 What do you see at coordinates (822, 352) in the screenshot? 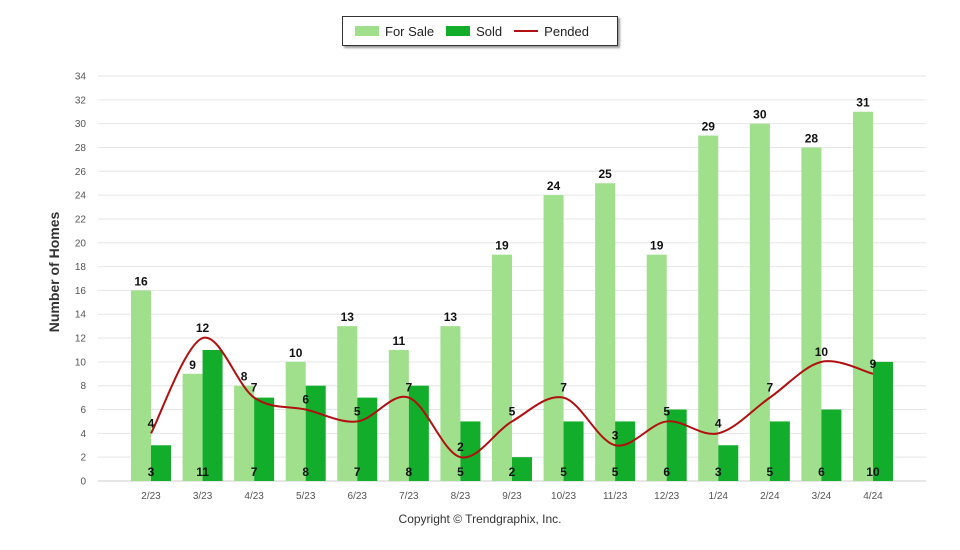
I see `data-label-pended: 10` at bounding box center [822, 352].